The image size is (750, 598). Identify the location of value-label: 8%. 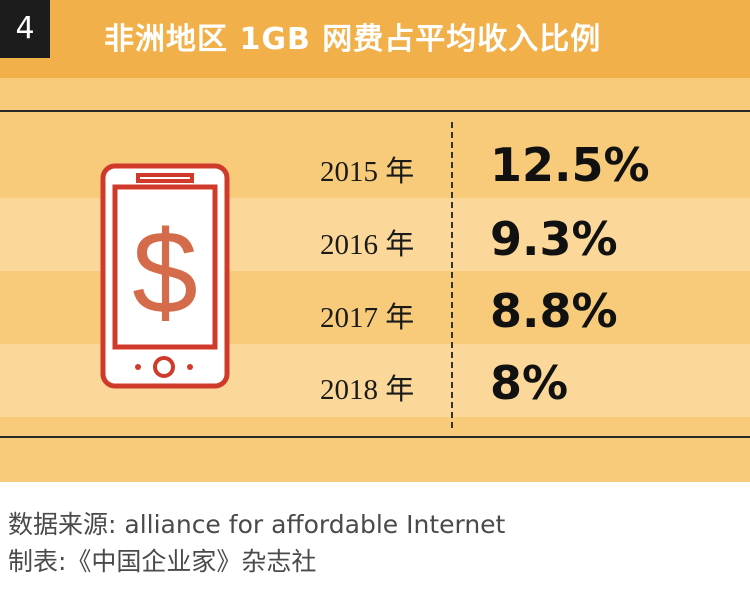
(529, 383).